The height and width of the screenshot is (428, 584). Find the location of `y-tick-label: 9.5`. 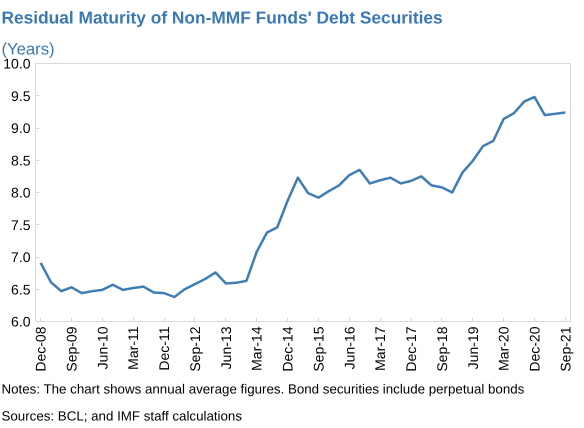

y-tick-label: 9.5 is located at coordinates (21, 96).